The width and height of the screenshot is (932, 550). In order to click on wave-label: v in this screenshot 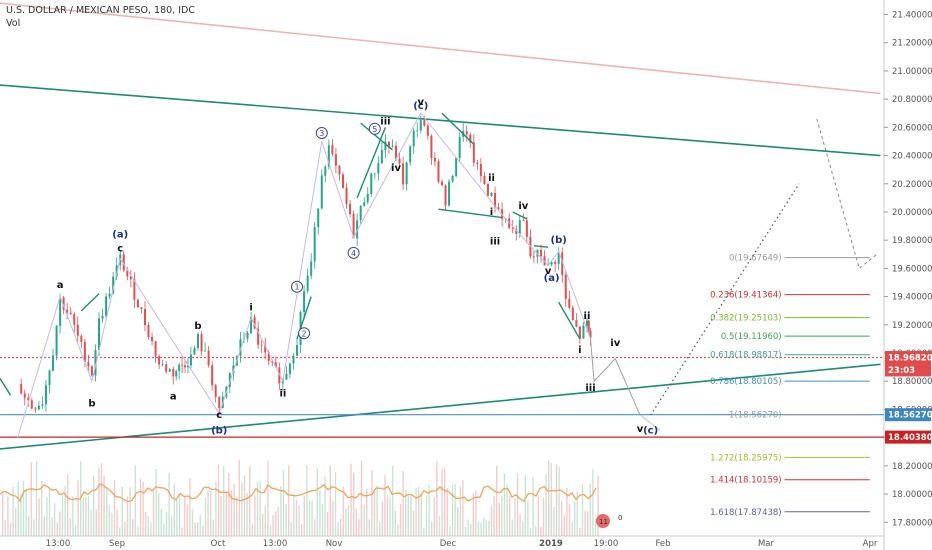, I will do `click(421, 102)`.